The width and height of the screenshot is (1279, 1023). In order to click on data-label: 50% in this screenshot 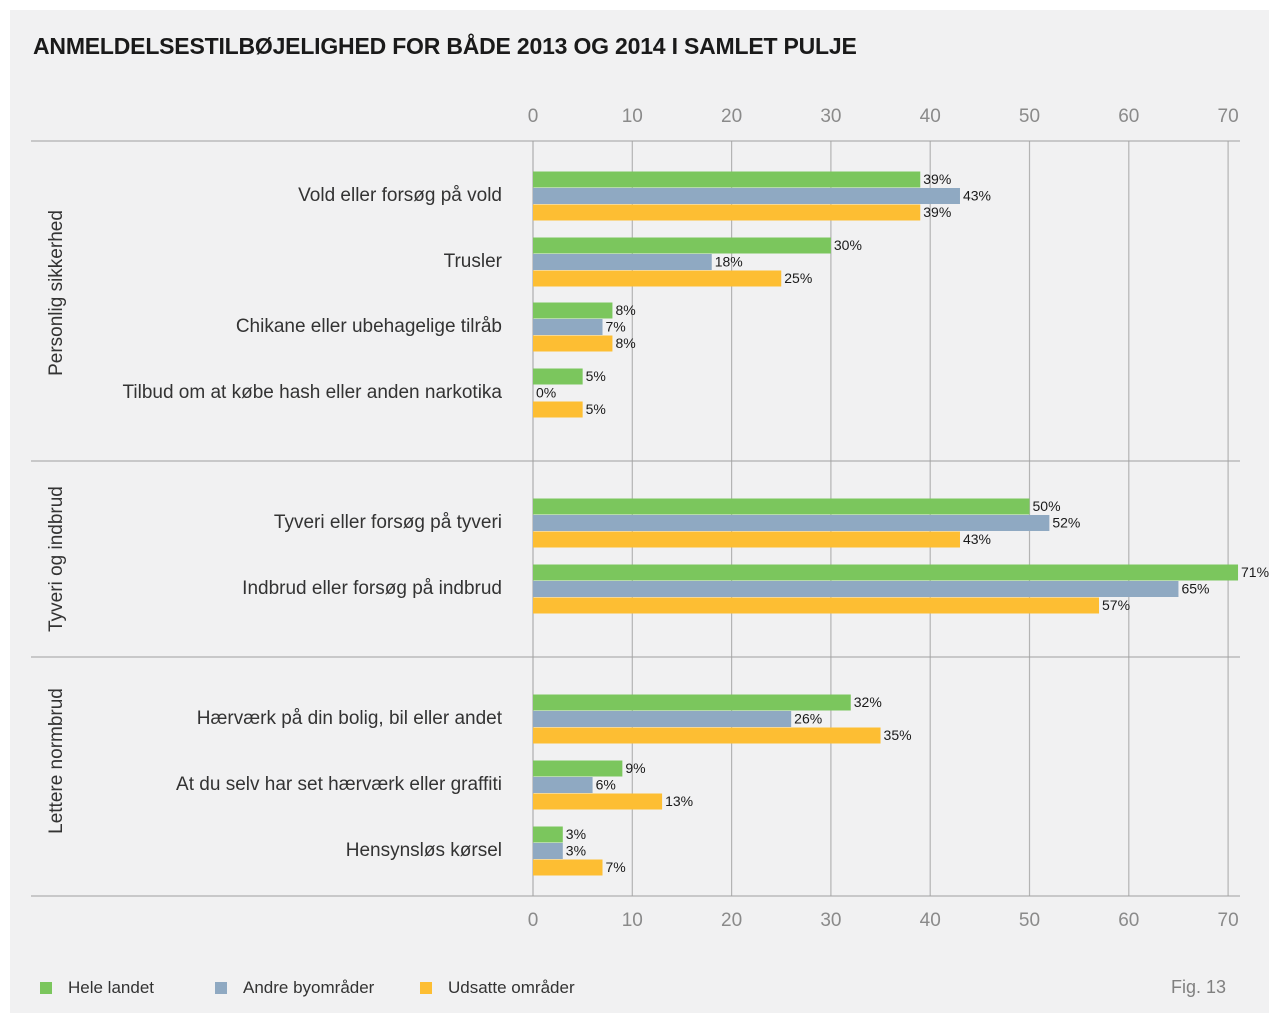, I will do `click(1047, 506)`.